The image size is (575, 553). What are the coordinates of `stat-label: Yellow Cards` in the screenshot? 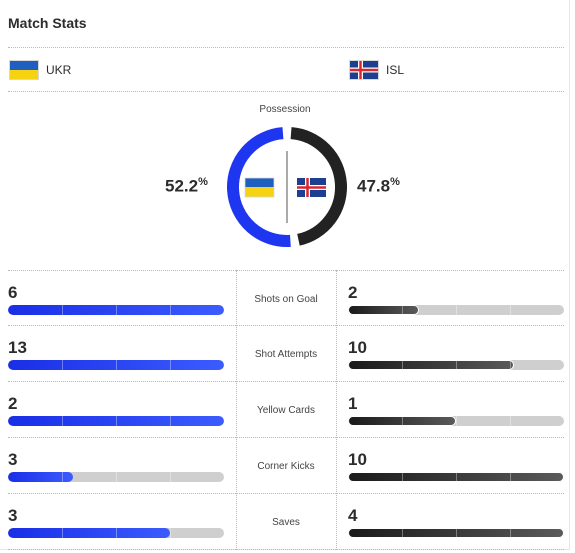 It's located at (286, 410).